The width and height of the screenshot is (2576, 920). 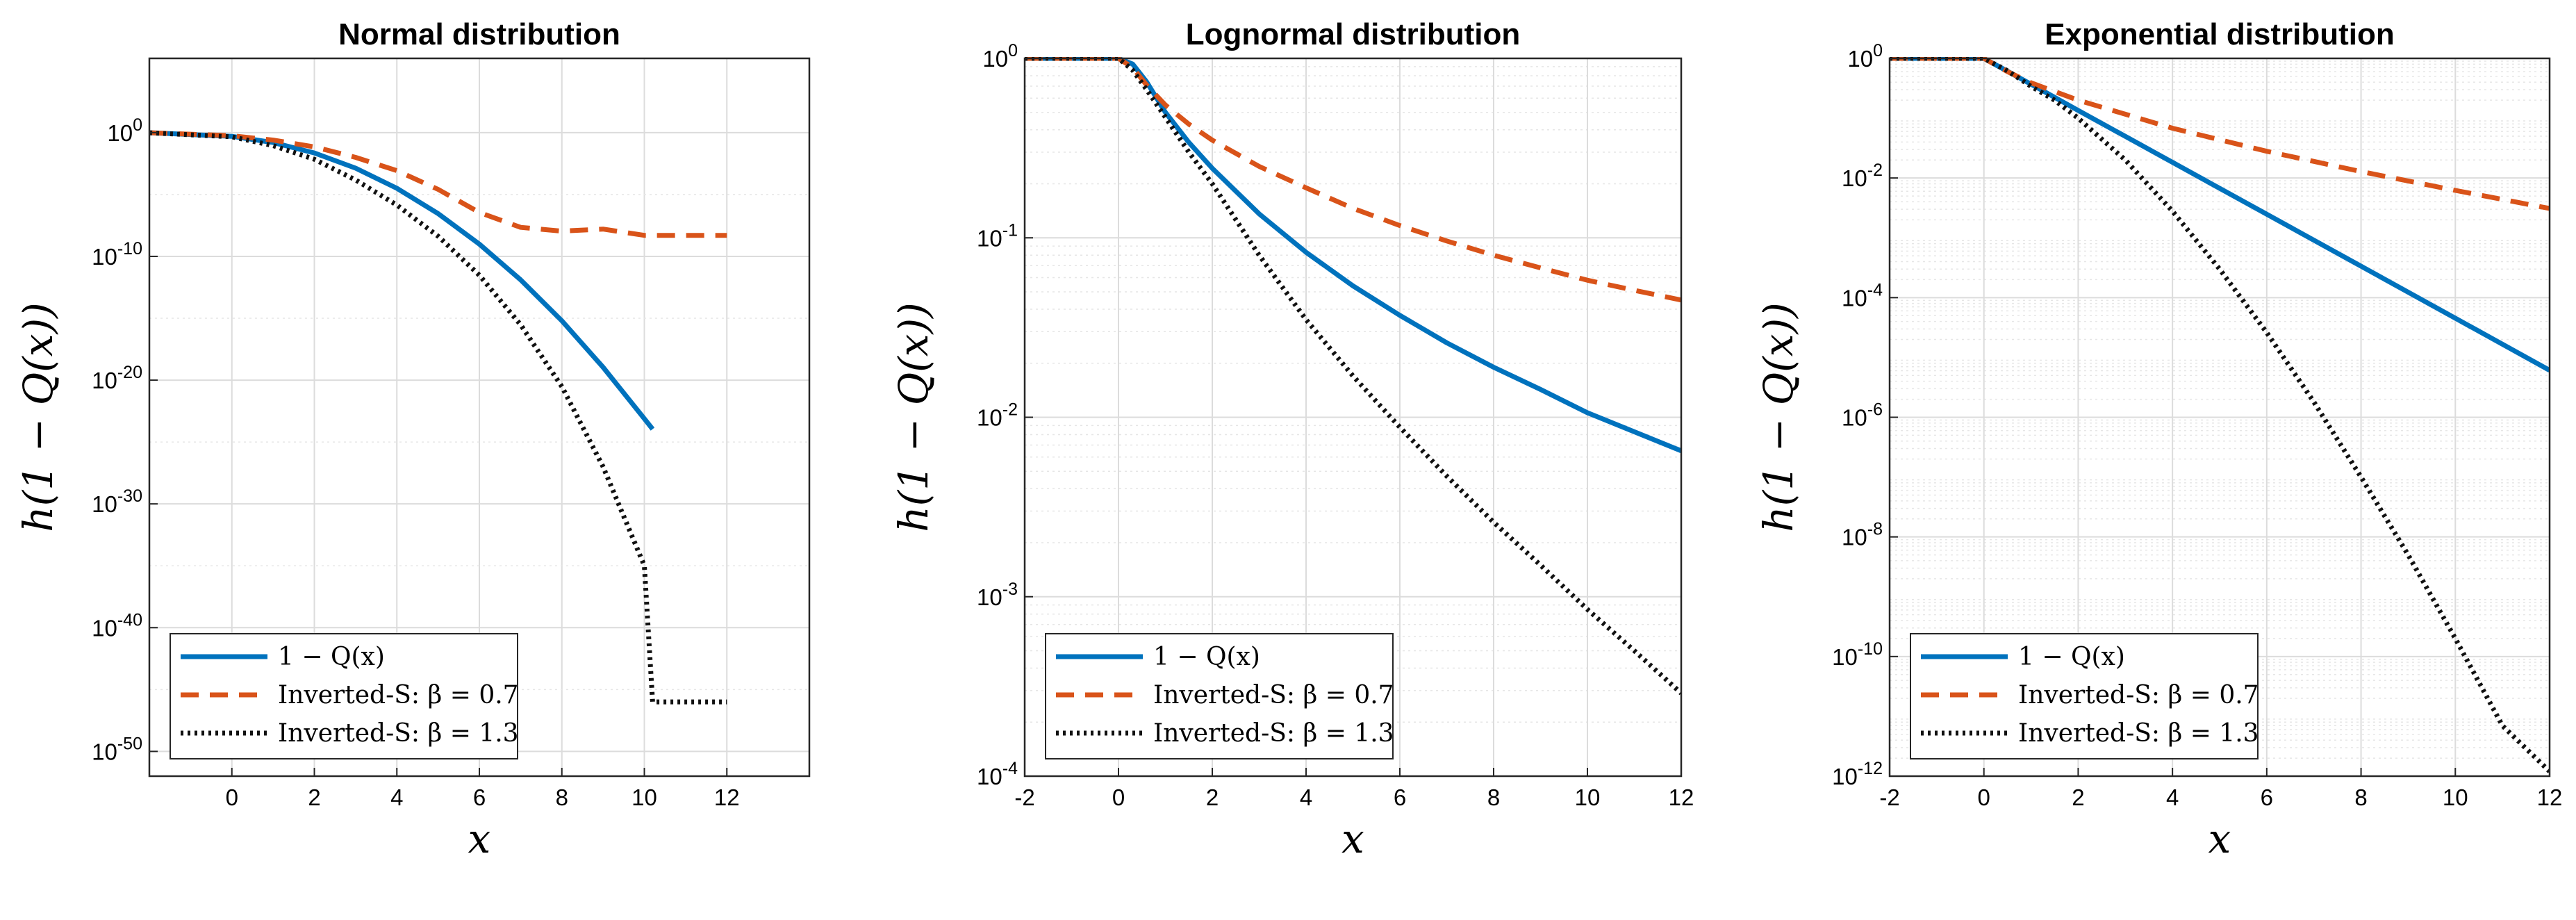 I want to click on y-tick-label: 10⁻⁶, so click(x=1863, y=415).